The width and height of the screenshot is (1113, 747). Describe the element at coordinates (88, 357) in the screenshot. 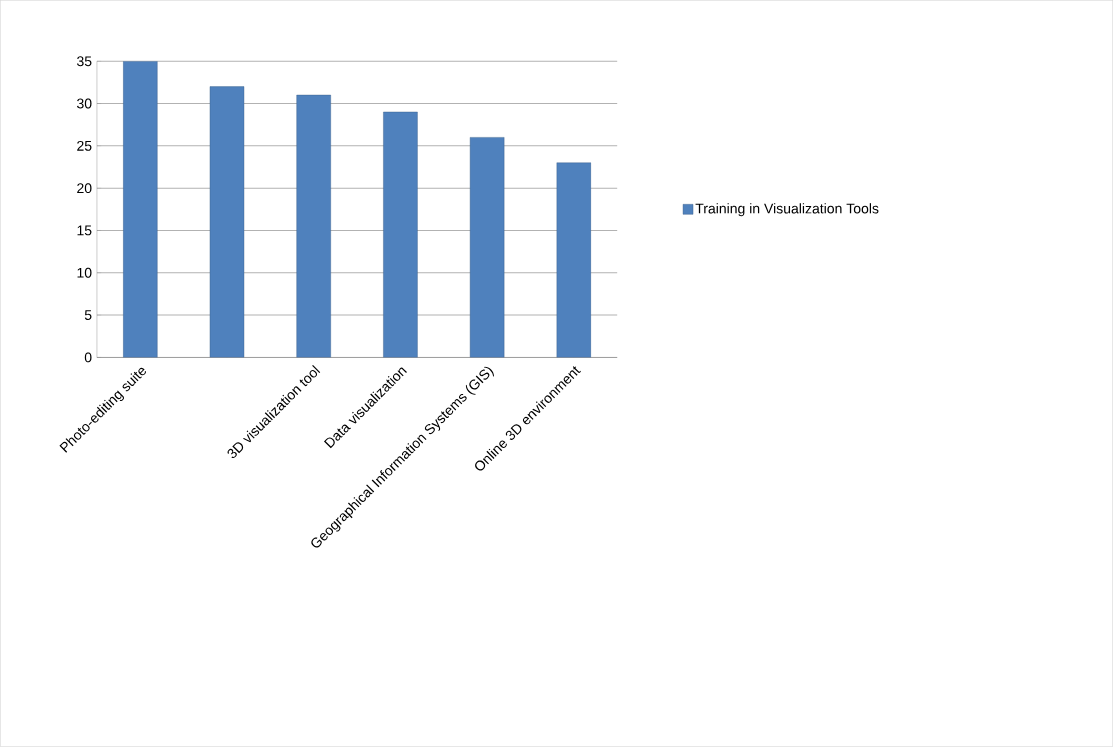

I see `y-tick-label: 0` at that location.